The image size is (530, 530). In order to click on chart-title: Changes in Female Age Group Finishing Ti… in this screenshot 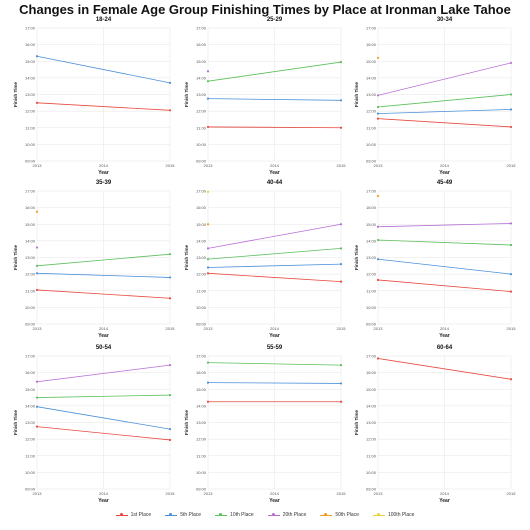, I will do `click(265, 9)`.